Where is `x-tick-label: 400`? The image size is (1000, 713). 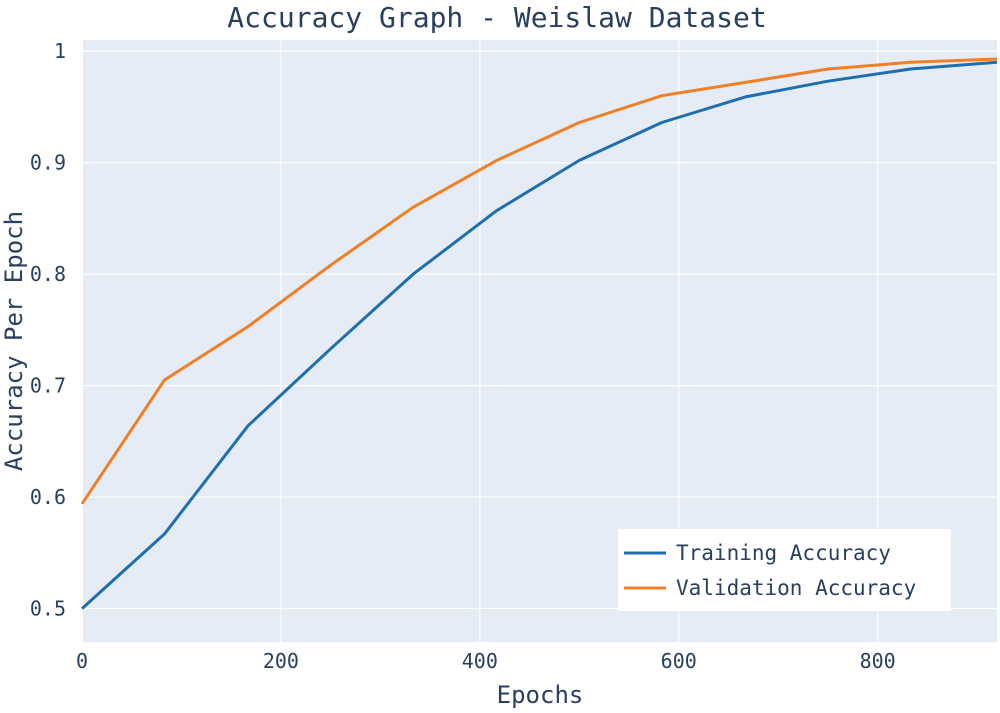 x-tick-label: 400 is located at coordinates (480, 661).